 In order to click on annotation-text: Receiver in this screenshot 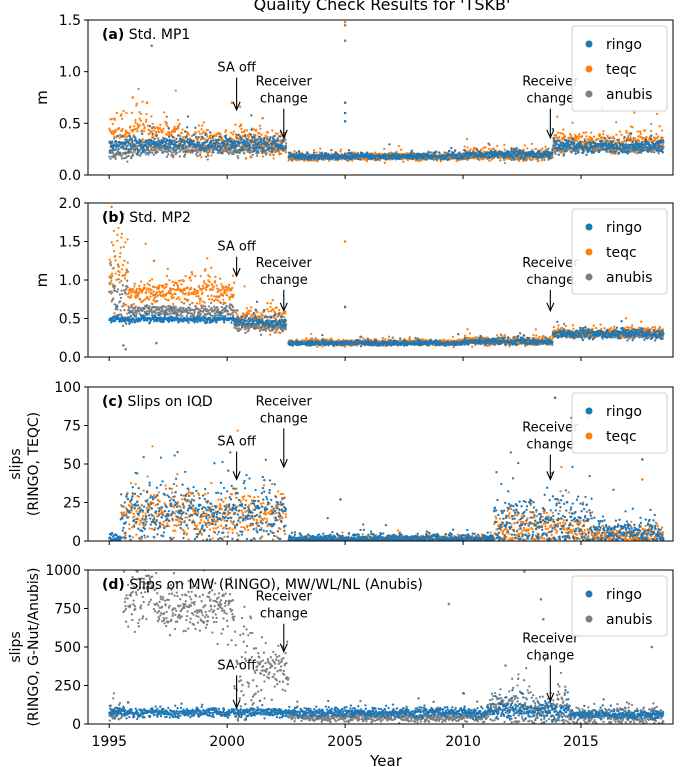, I will do `click(284, 82)`.